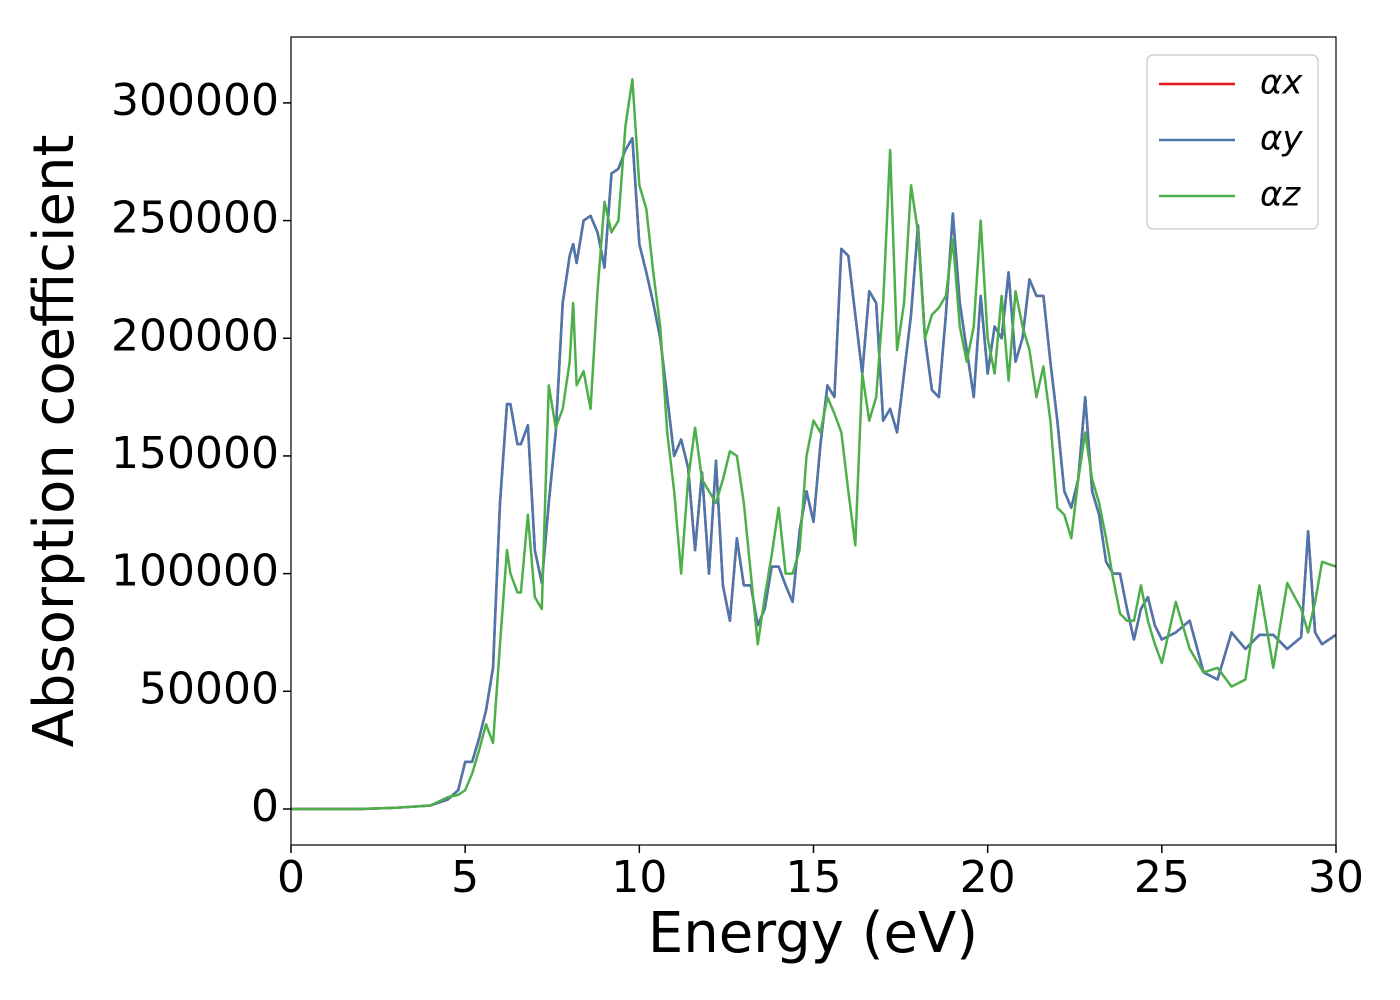  Describe the element at coordinates (195, 100) in the screenshot. I see `y-tick-label: 300000` at that location.